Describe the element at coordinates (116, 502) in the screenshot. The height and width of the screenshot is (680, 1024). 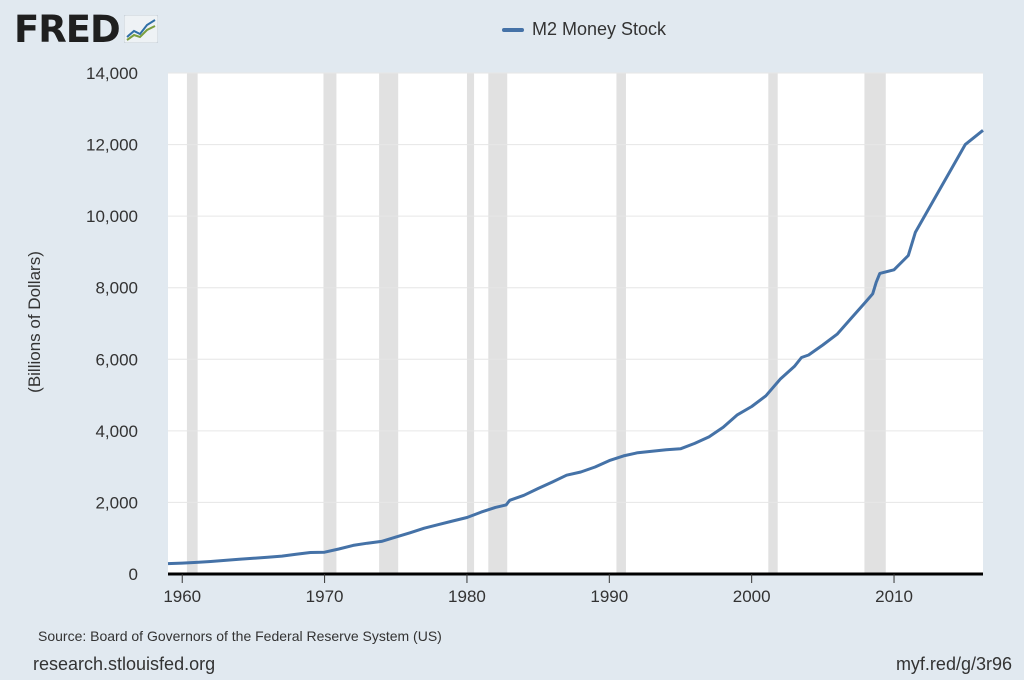
I see `y-tick-label: 2,000` at that location.